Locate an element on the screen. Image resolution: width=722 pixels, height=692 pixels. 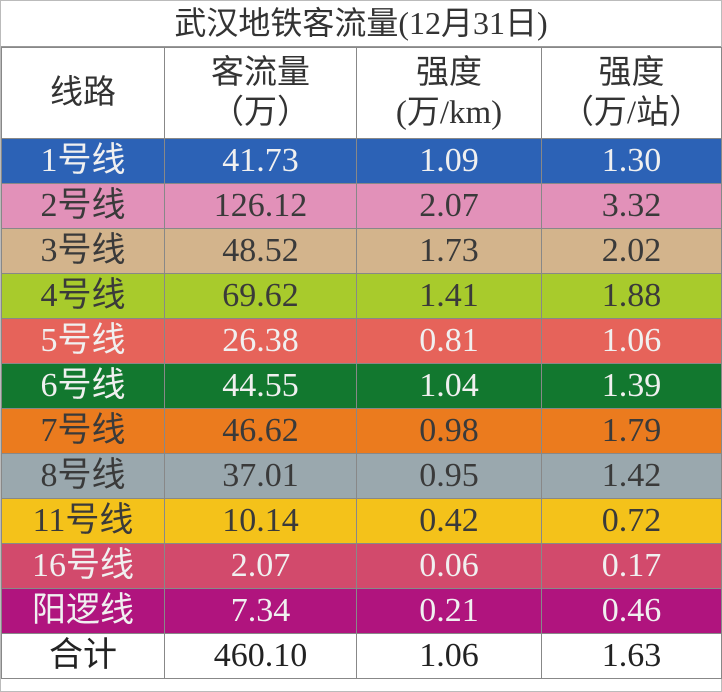
cell: 0.46 is located at coordinates (631, 611).